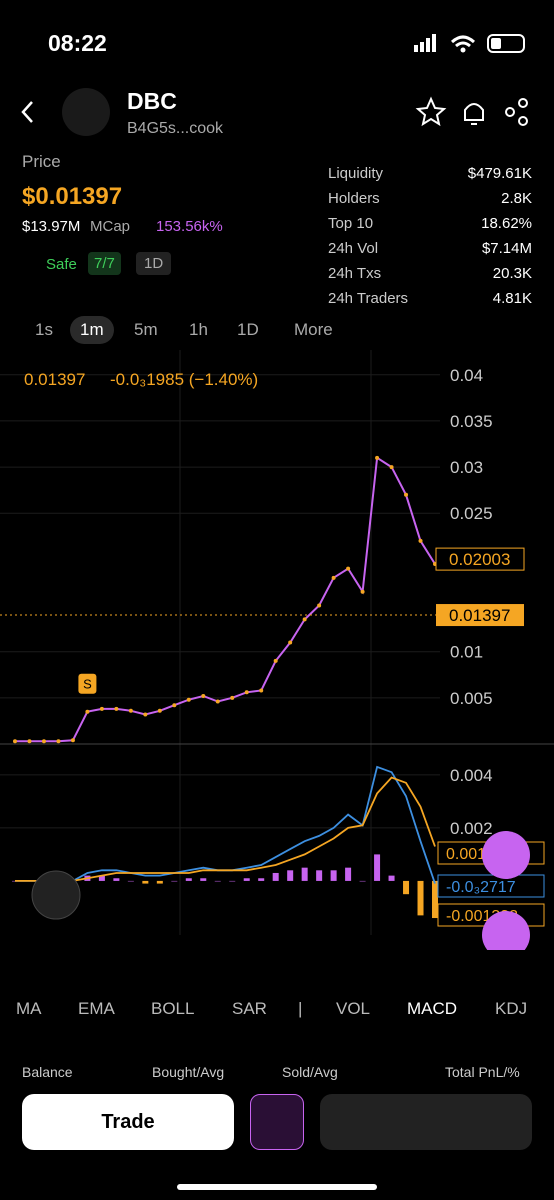  I want to click on stat-label: 24h Vol, so click(353, 248).